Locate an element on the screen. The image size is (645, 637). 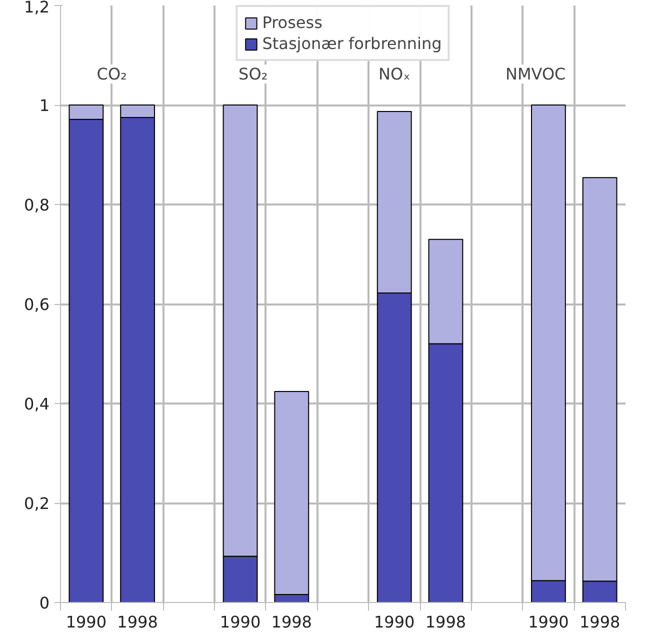
legend-label: Stasjonær forbrenning is located at coordinates (352, 43).